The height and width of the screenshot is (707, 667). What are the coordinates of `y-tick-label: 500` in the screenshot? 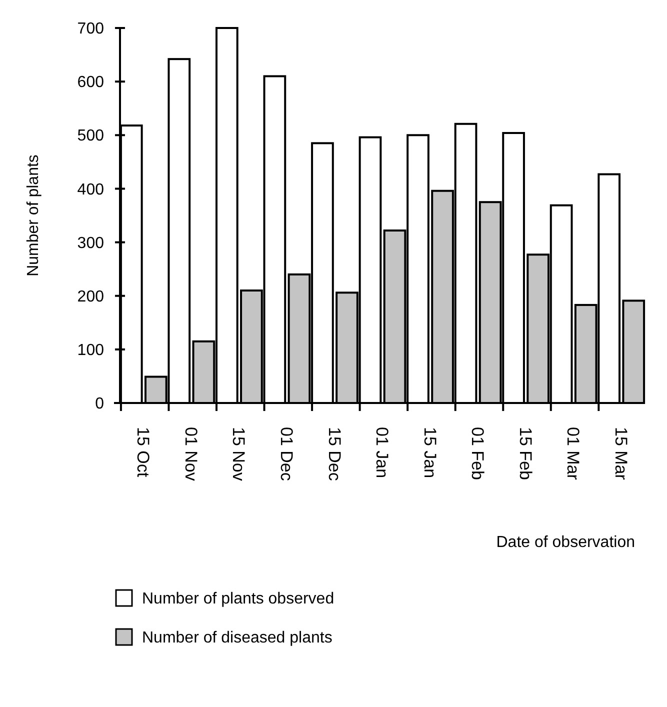 It's located at (90, 136).